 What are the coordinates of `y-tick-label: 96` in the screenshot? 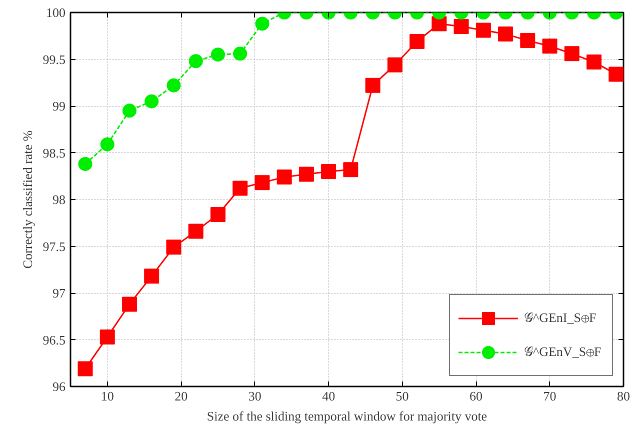 It's located at (59, 386).